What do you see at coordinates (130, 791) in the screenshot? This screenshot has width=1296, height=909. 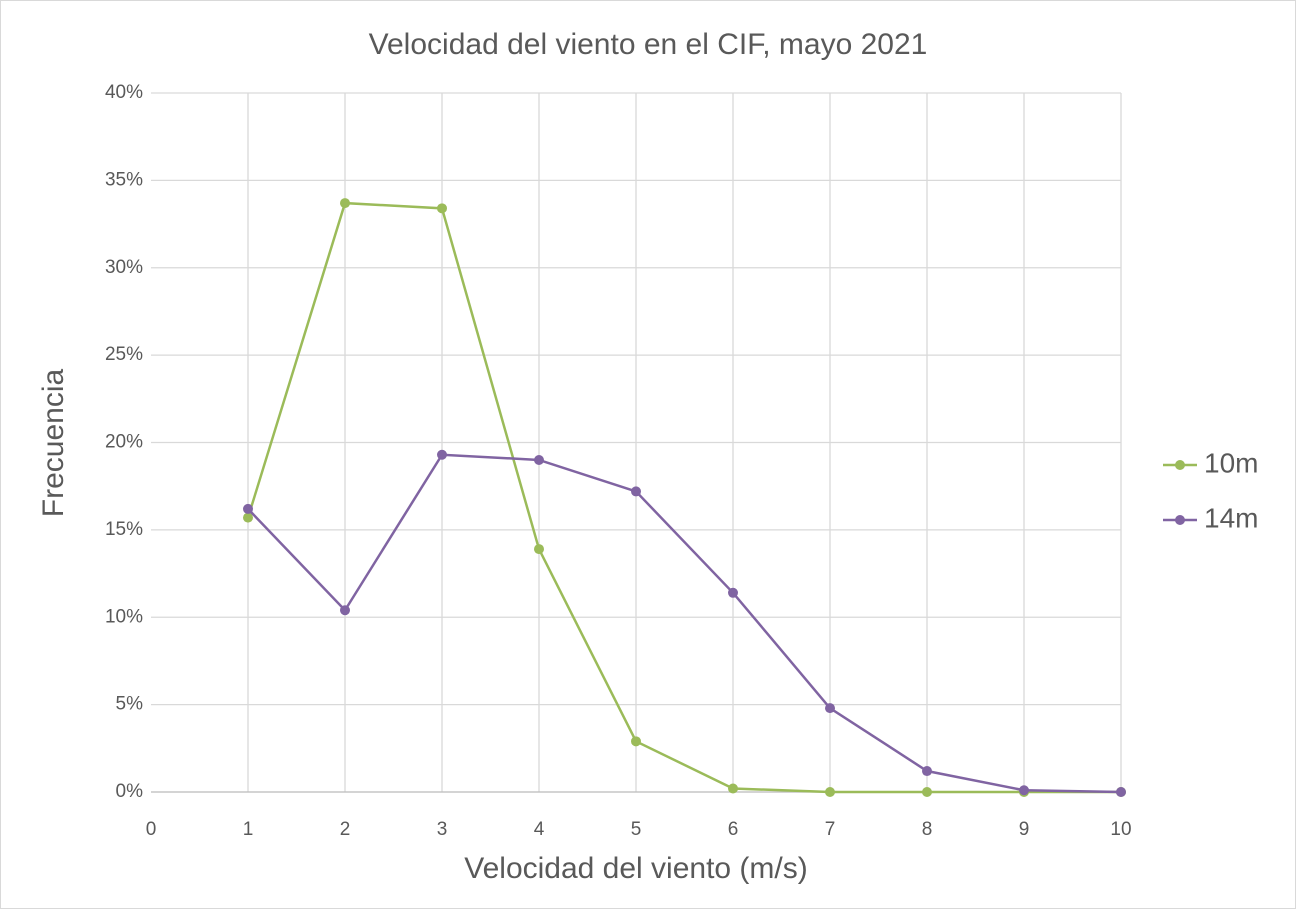 I see `y-tick-label: 0%` at bounding box center [130, 791].